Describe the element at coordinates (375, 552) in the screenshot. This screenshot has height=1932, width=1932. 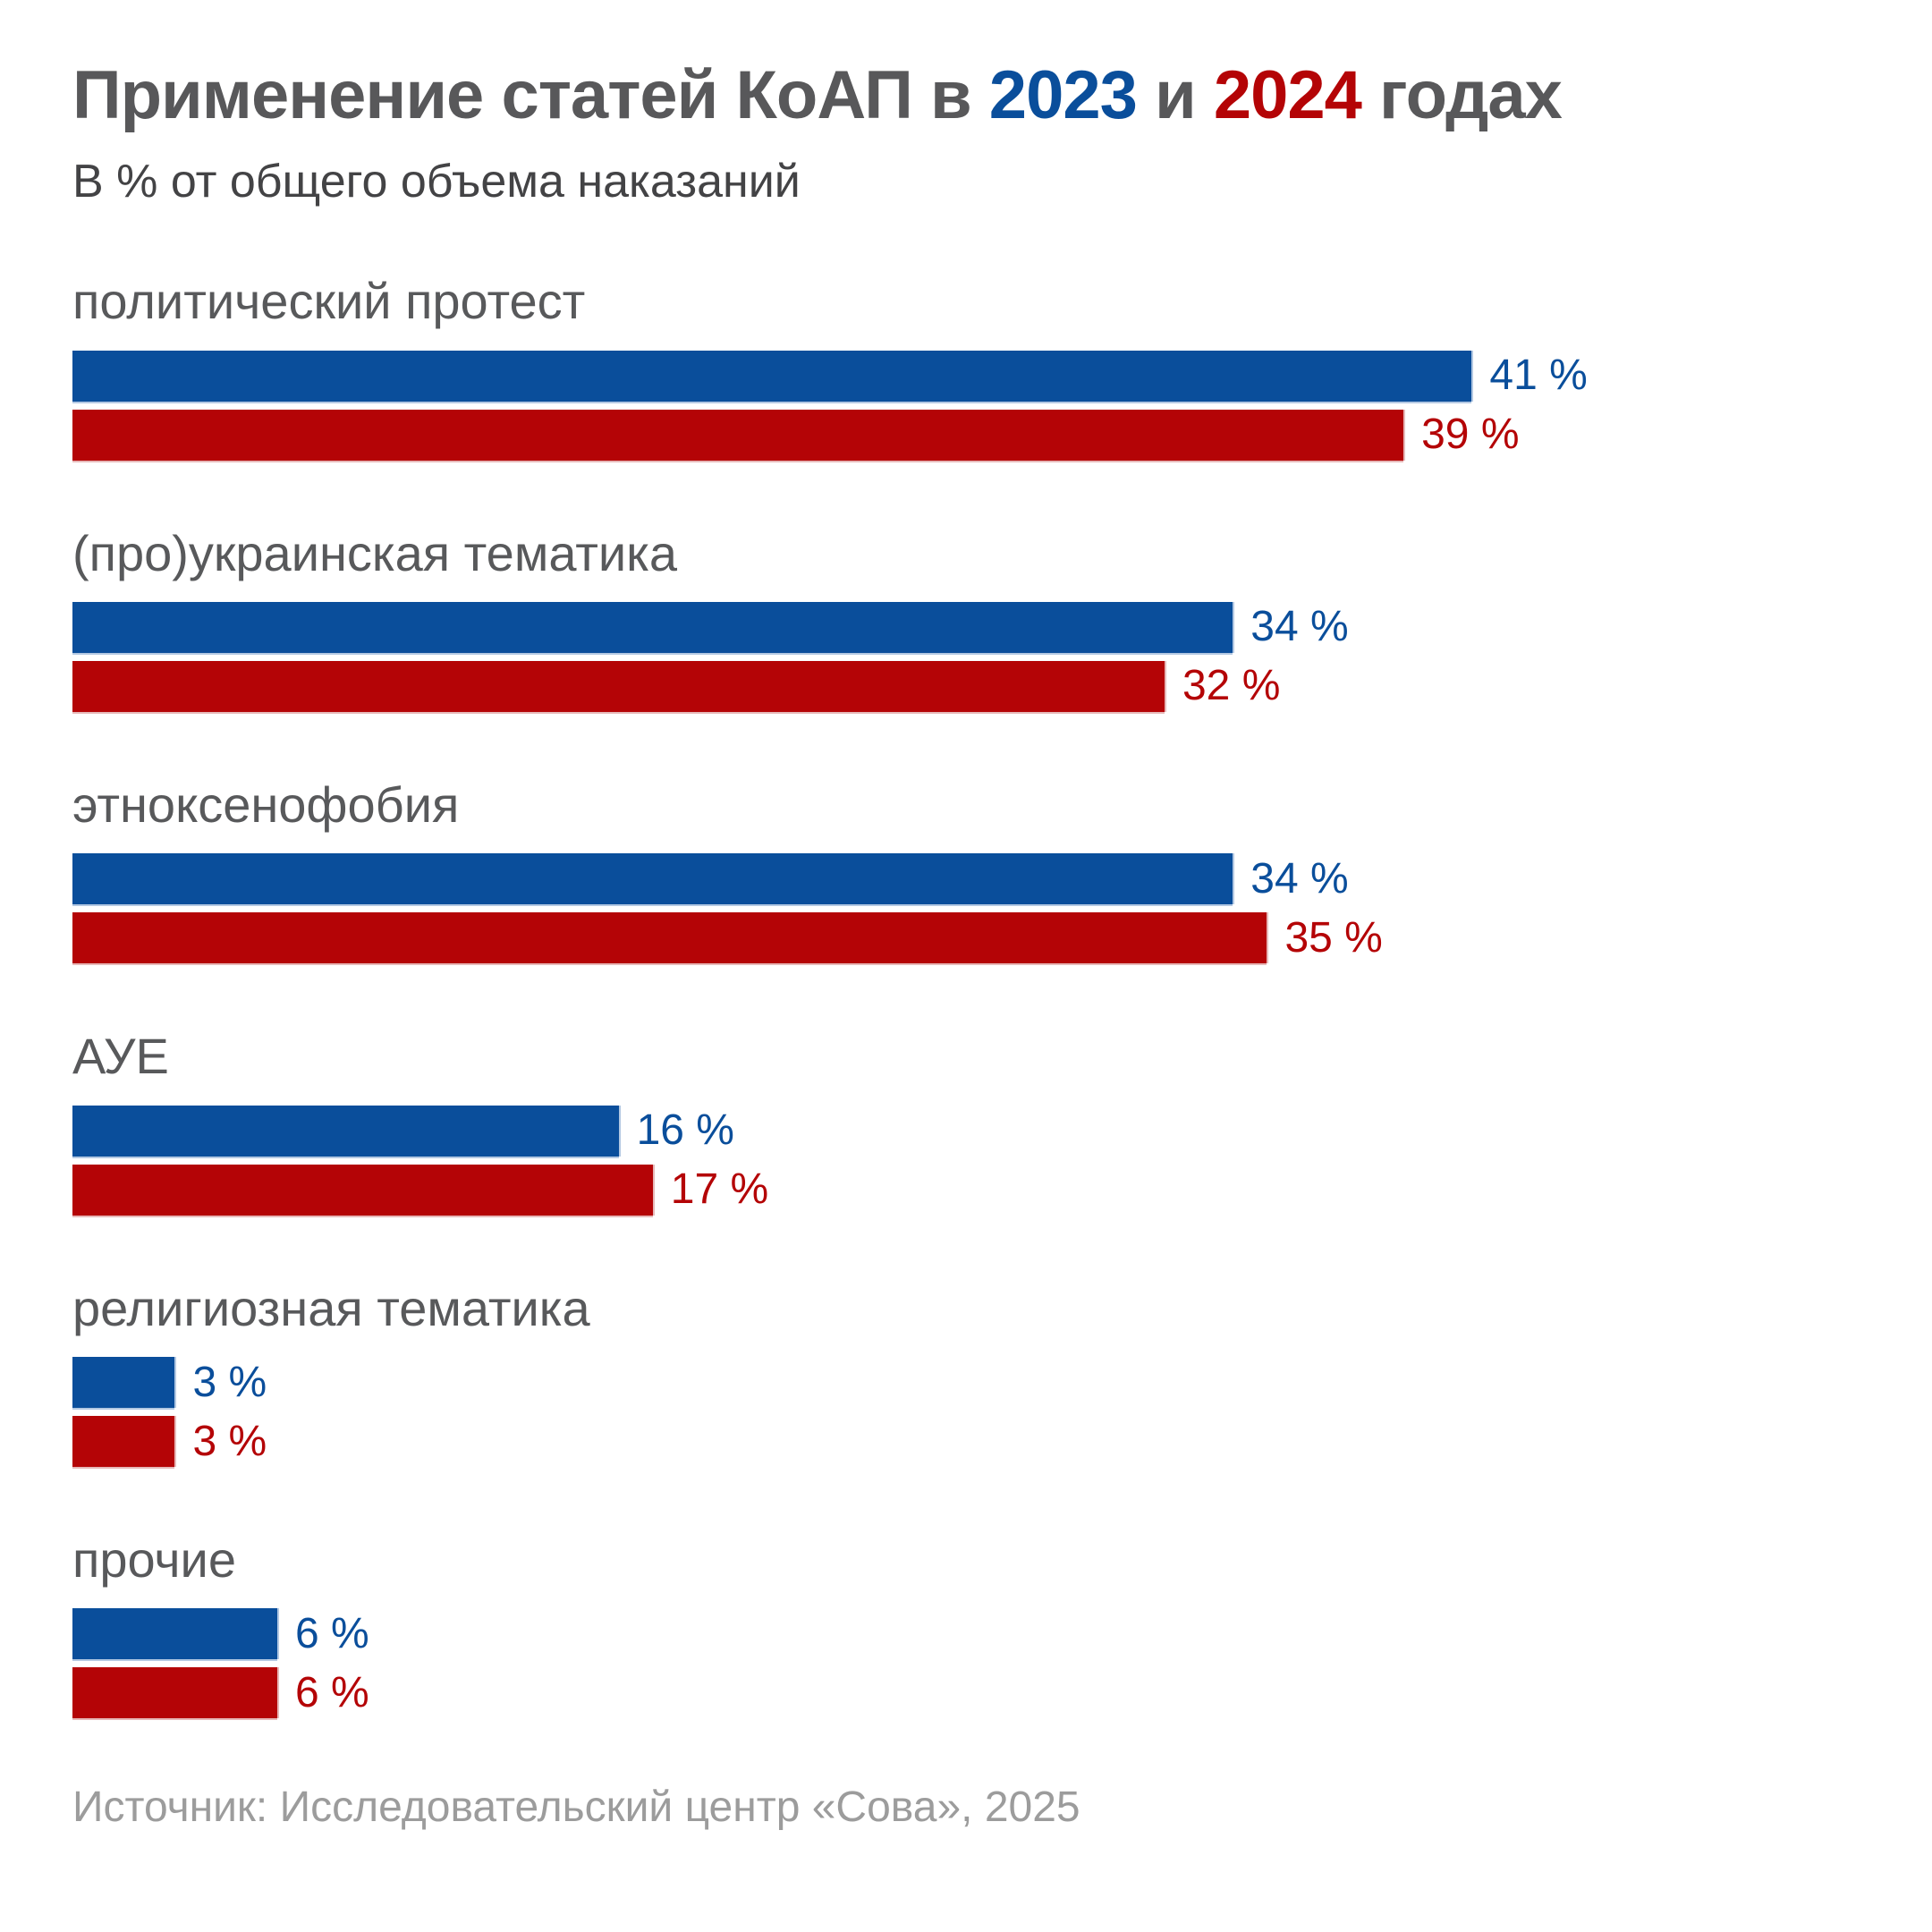
I see `category-label: (про)украинская тематика` at that location.